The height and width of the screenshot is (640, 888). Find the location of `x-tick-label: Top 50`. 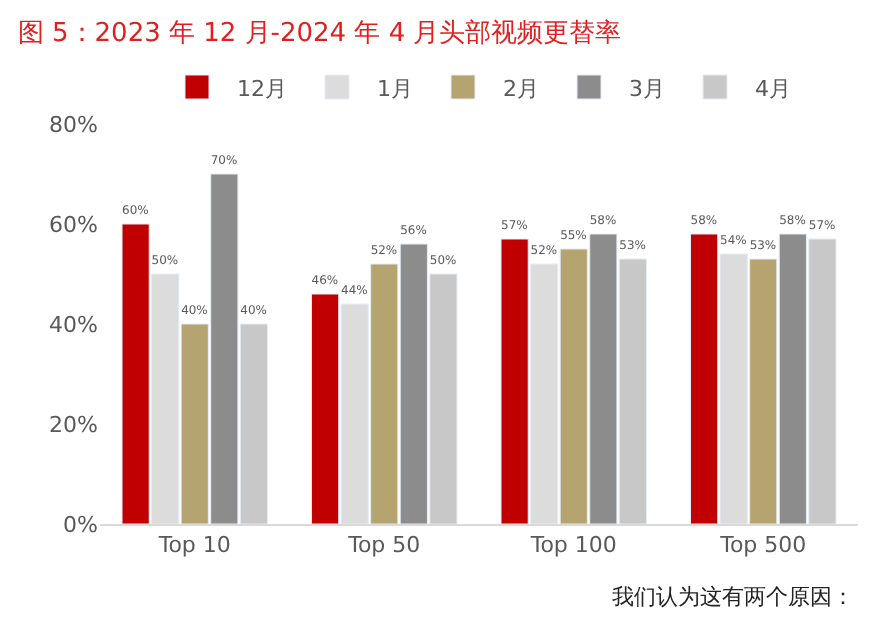

x-tick-label: Top 50 is located at coordinates (383, 545).